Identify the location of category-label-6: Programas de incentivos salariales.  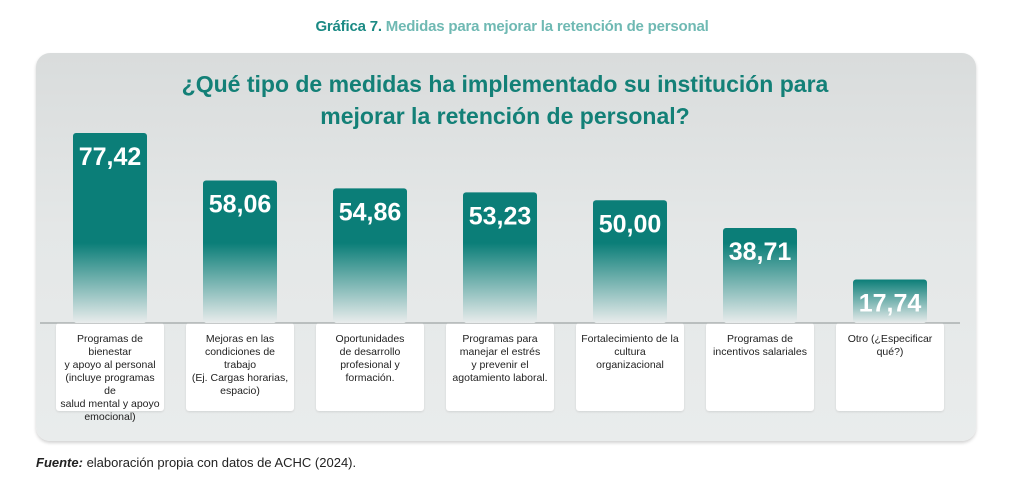
(760, 346).